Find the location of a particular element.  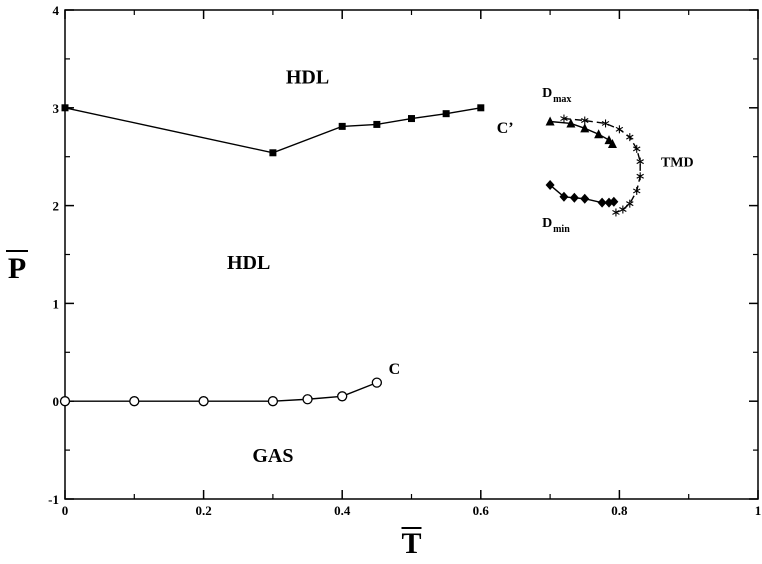

annotation-subscript: max is located at coordinates (562, 99).